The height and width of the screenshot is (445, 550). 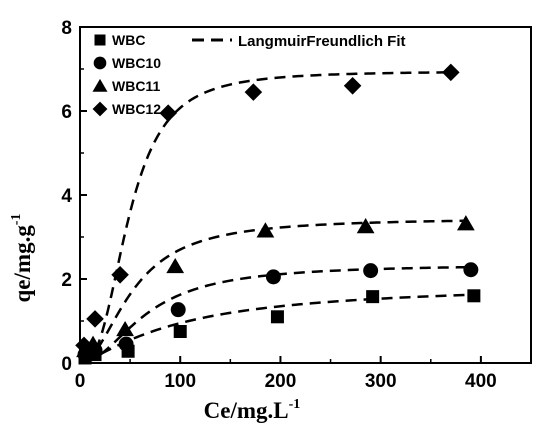 What do you see at coordinates (481, 381) in the screenshot?
I see `x-tick-label: 400` at bounding box center [481, 381].